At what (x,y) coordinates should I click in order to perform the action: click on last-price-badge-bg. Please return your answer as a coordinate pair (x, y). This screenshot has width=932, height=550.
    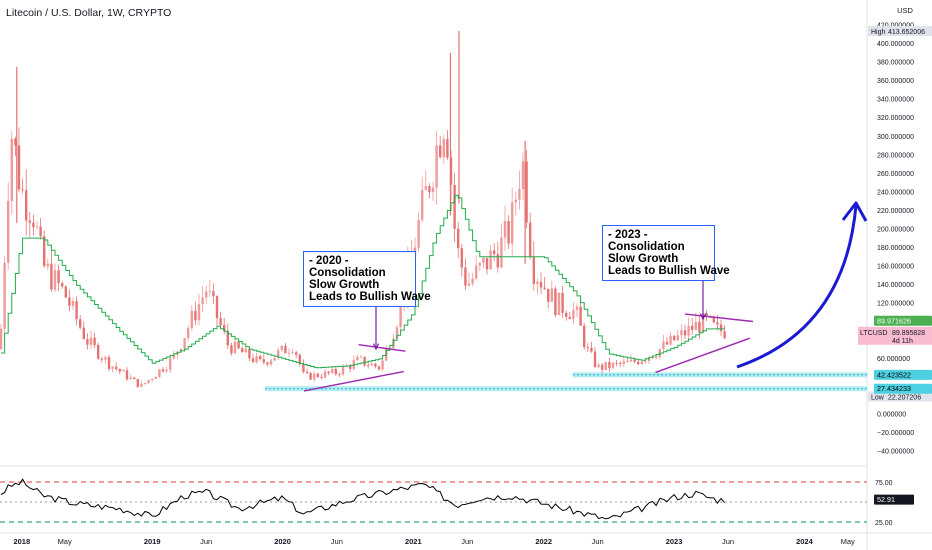
    Looking at the image, I should click on (903, 320).